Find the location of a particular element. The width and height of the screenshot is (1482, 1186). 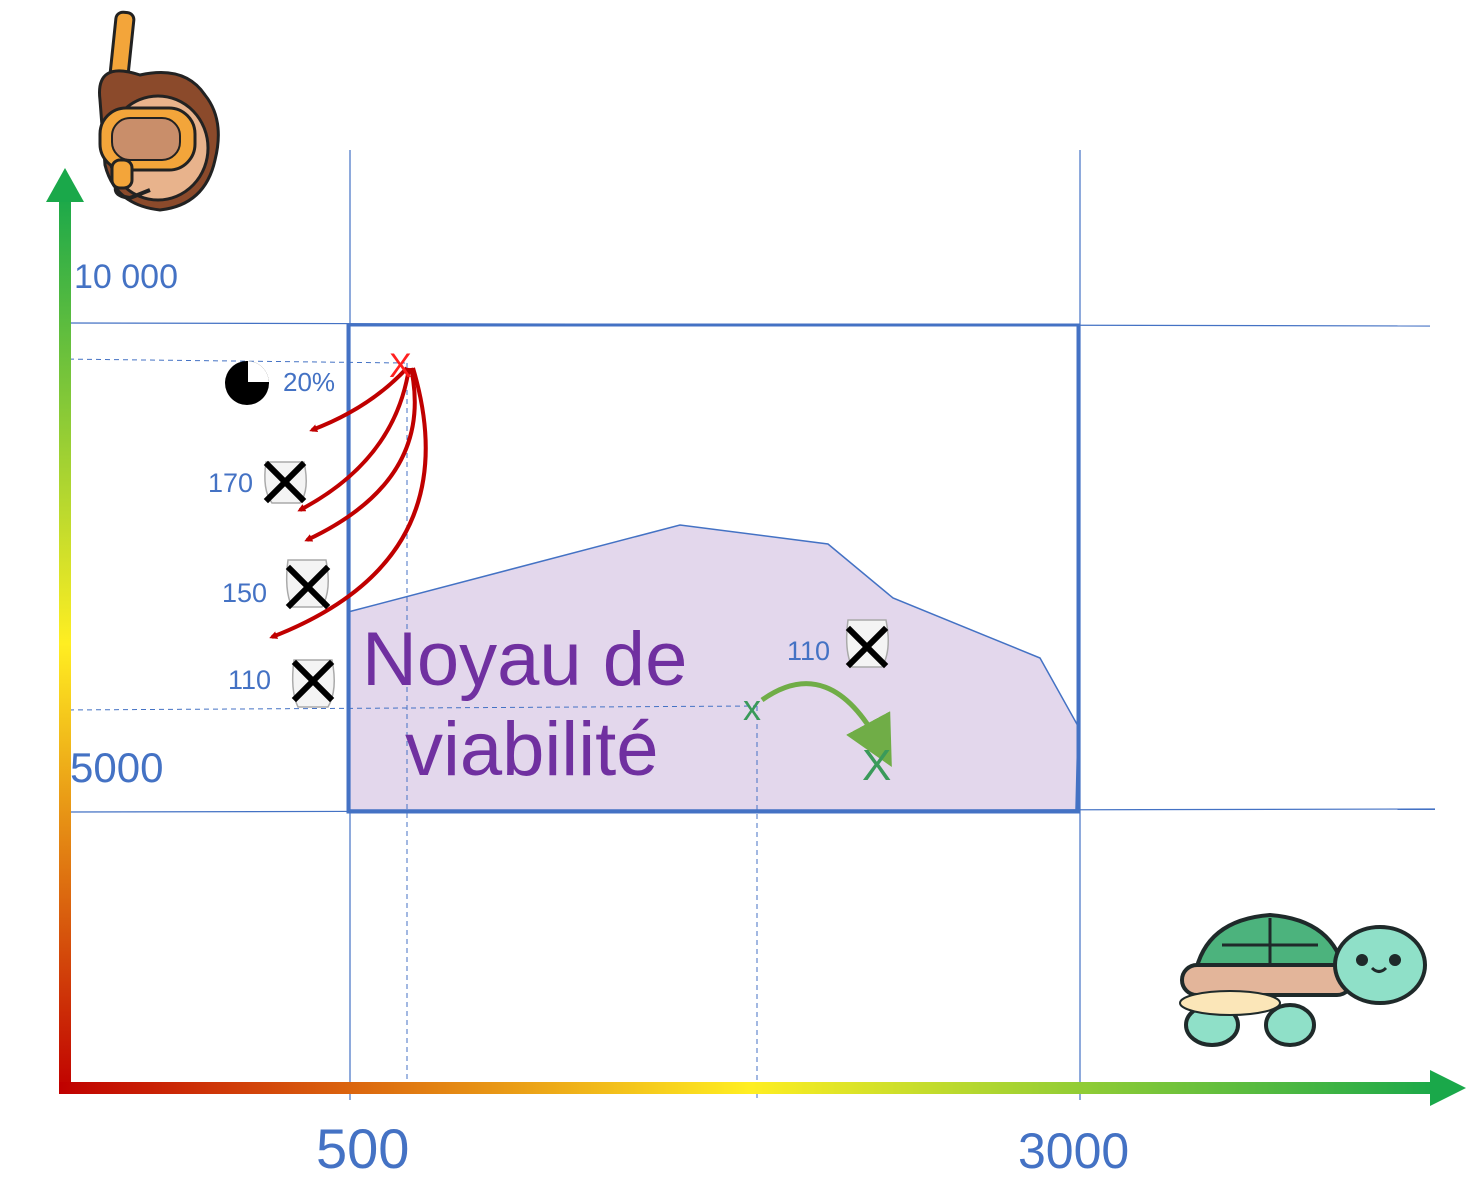

value-inside-110: 110 is located at coordinates (808, 651).